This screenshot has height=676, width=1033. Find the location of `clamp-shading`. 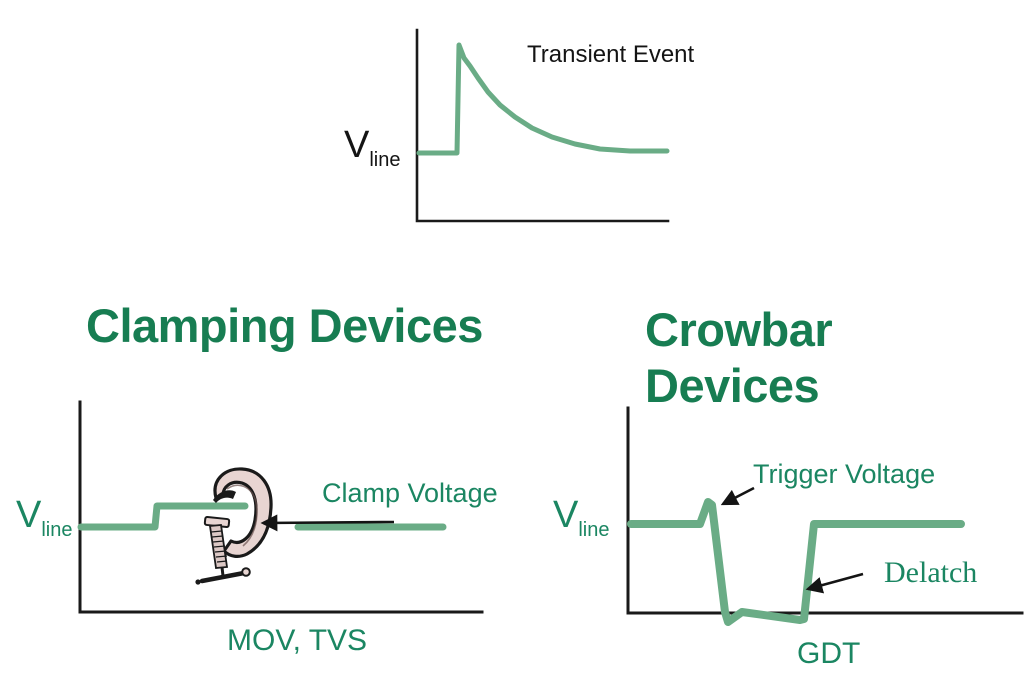

clamp-shading is located at coordinates (242, 515).